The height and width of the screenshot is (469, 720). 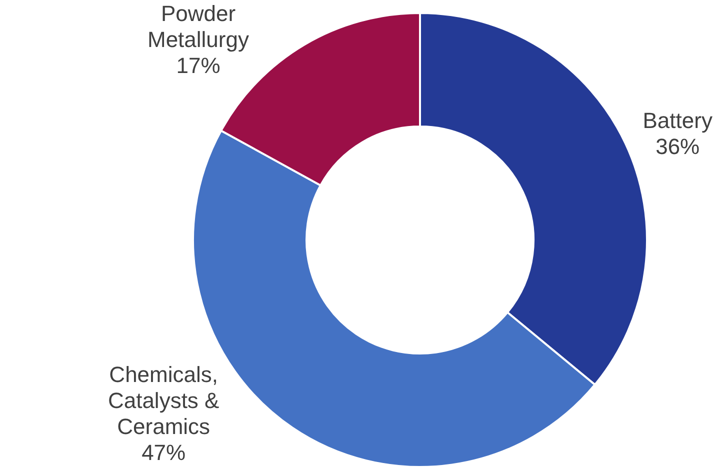 I want to click on slice-label: Chemicals, Catalysts & Ceramics, so click(x=164, y=401).